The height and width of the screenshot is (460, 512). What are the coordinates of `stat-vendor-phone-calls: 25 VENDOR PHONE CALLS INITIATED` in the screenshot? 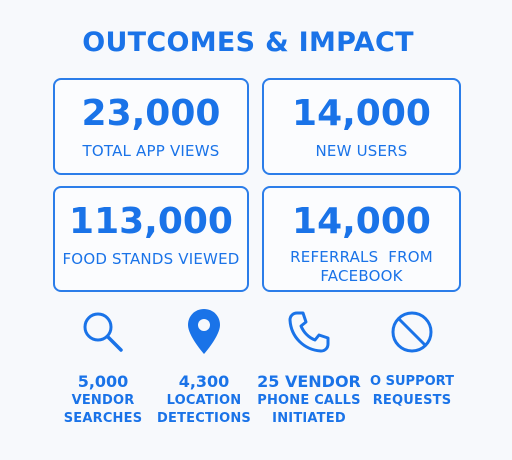 It's located at (309, 367).